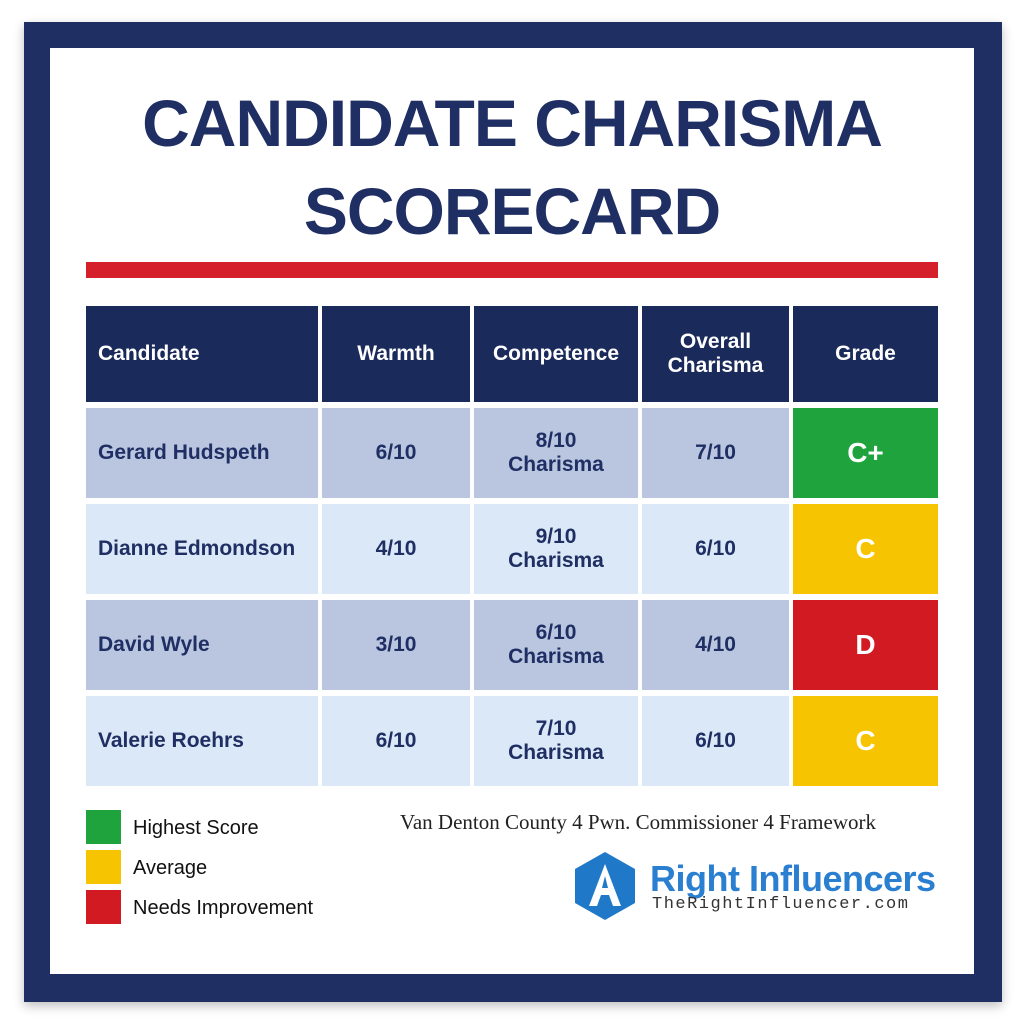 Image resolution: width=1024 pixels, height=1024 pixels. I want to click on row1-candidate: Gerard Hudspeth, so click(202, 453).